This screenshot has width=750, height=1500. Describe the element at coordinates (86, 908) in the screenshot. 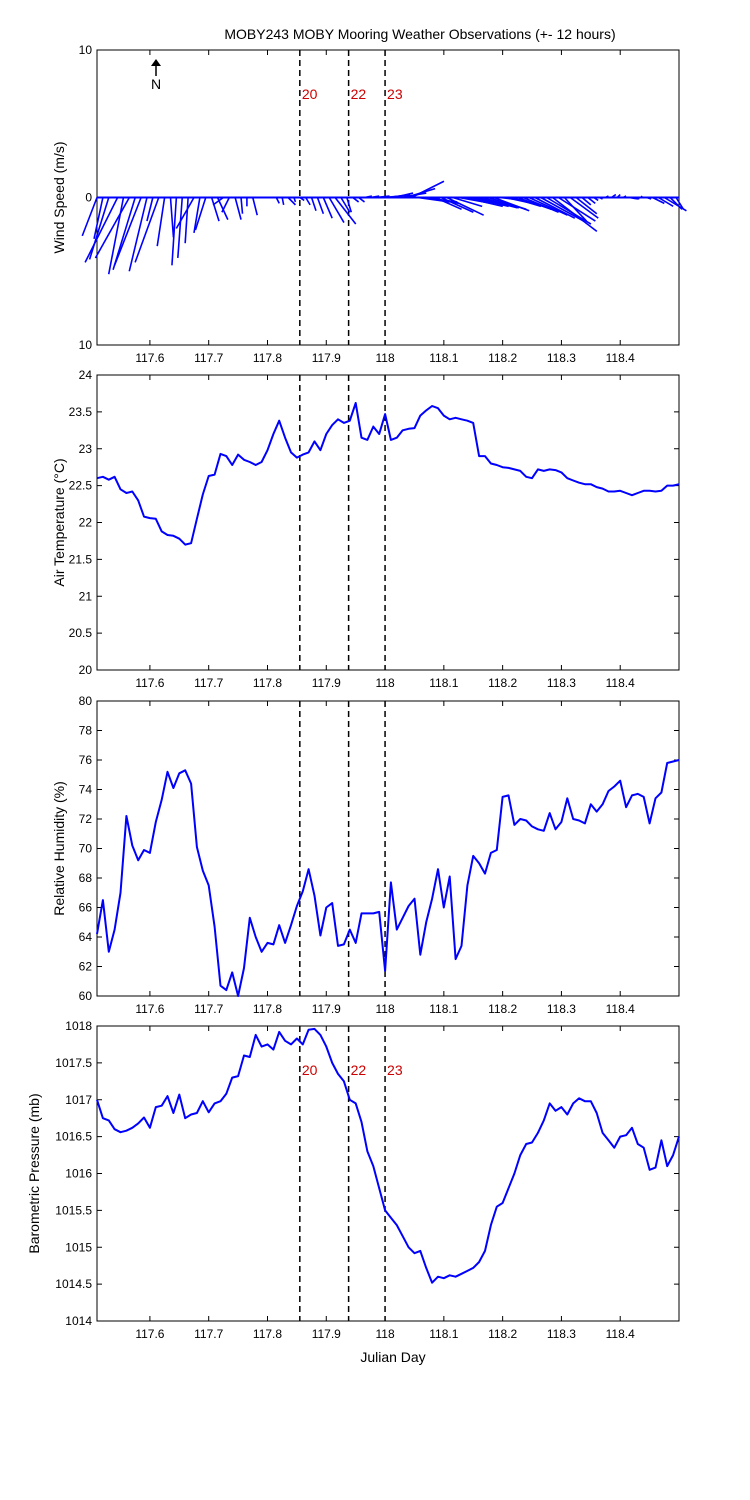

I see `relative-humidity-y-tick-label: 66` at that location.